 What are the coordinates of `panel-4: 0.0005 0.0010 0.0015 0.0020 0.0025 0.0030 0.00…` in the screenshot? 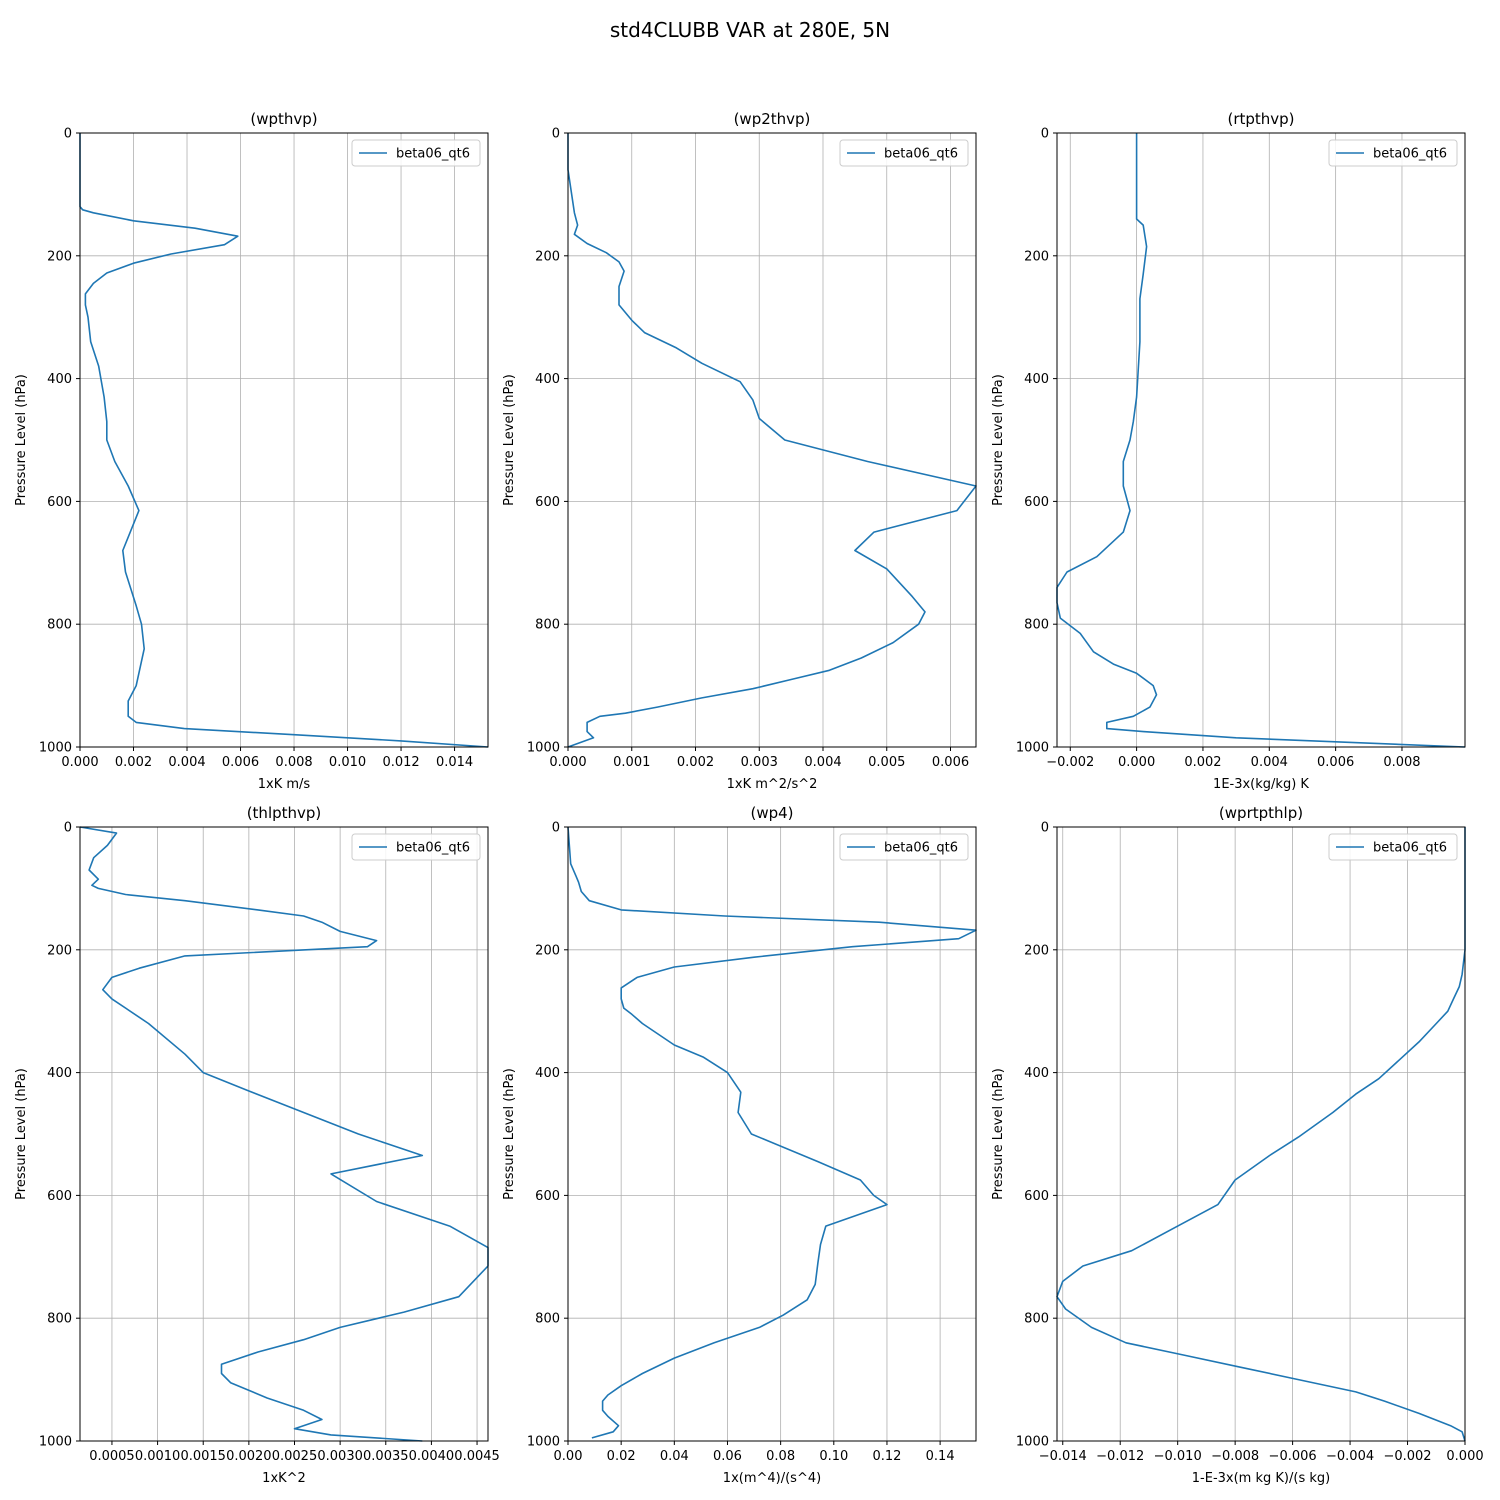 It's located at (257, 1145).